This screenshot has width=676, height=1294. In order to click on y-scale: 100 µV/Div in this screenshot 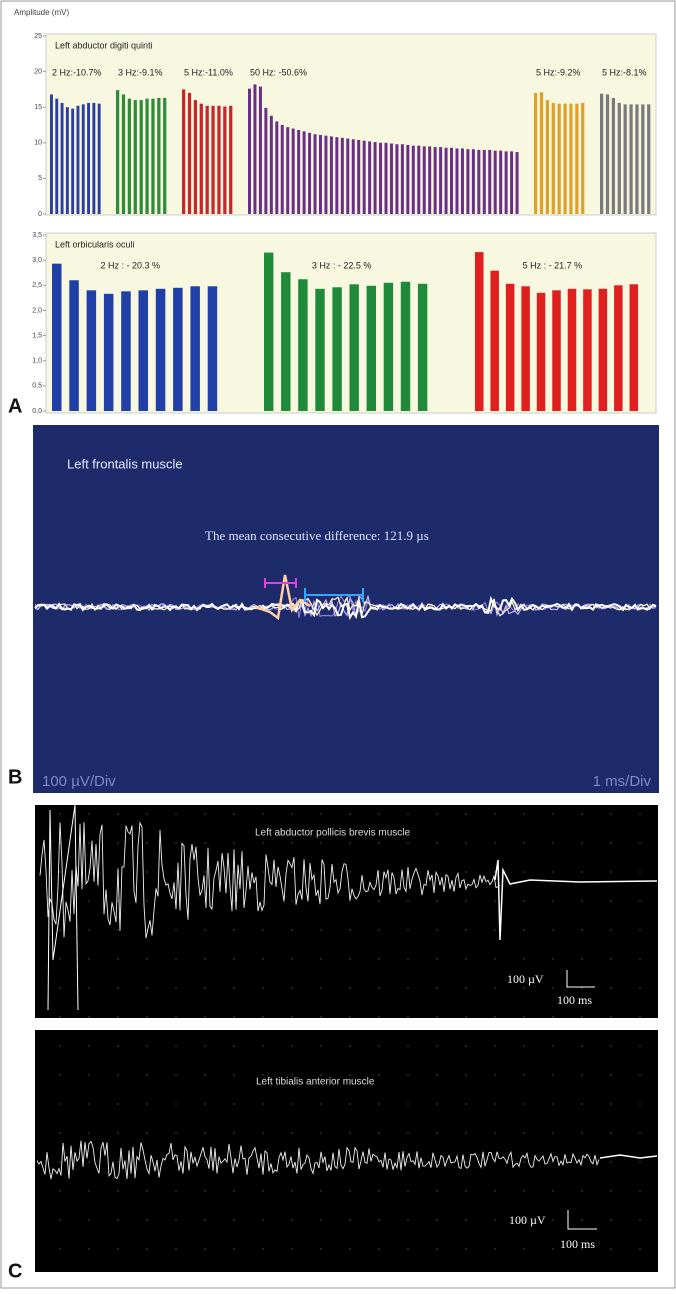, I will do `click(79, 781)`.